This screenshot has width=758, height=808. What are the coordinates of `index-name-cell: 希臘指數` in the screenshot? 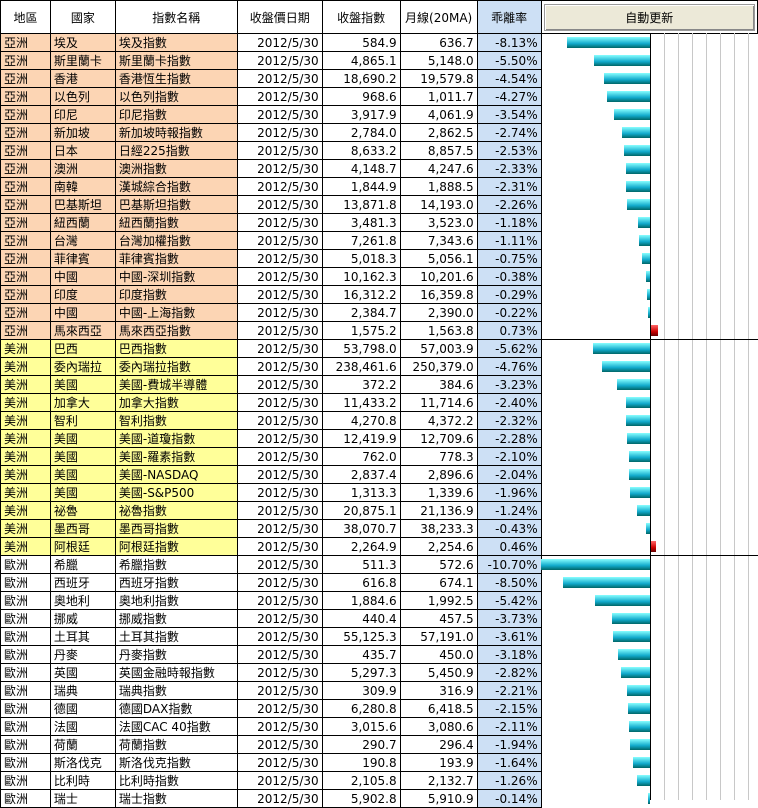 It's located at (176, 564).